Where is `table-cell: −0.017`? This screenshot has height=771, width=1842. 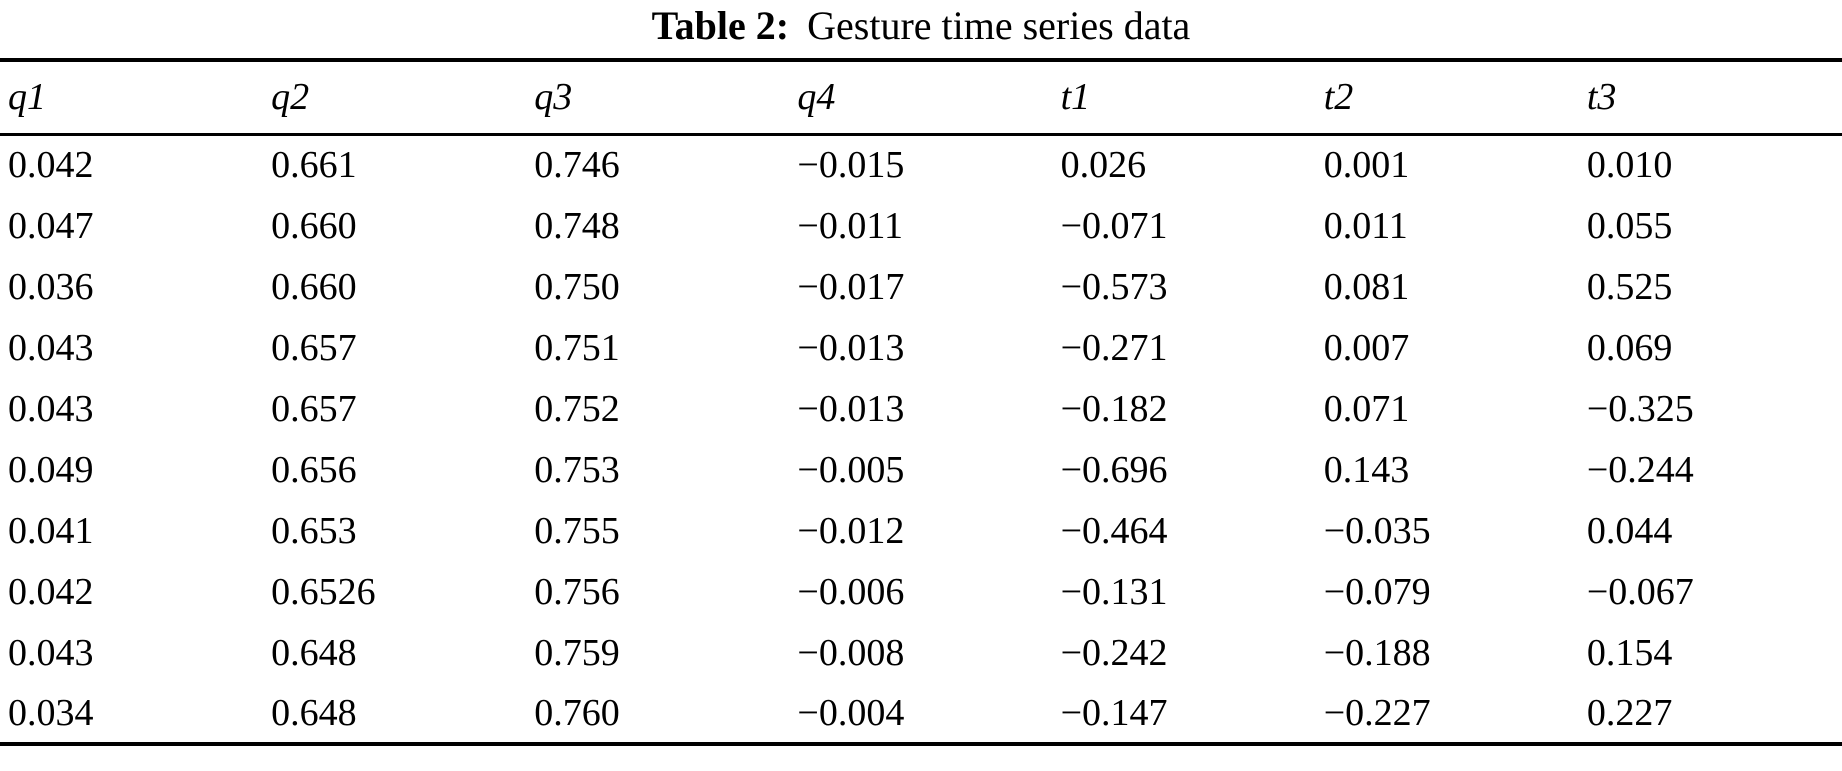 table-cell: −0.017 is located at coordinates (851, 286).